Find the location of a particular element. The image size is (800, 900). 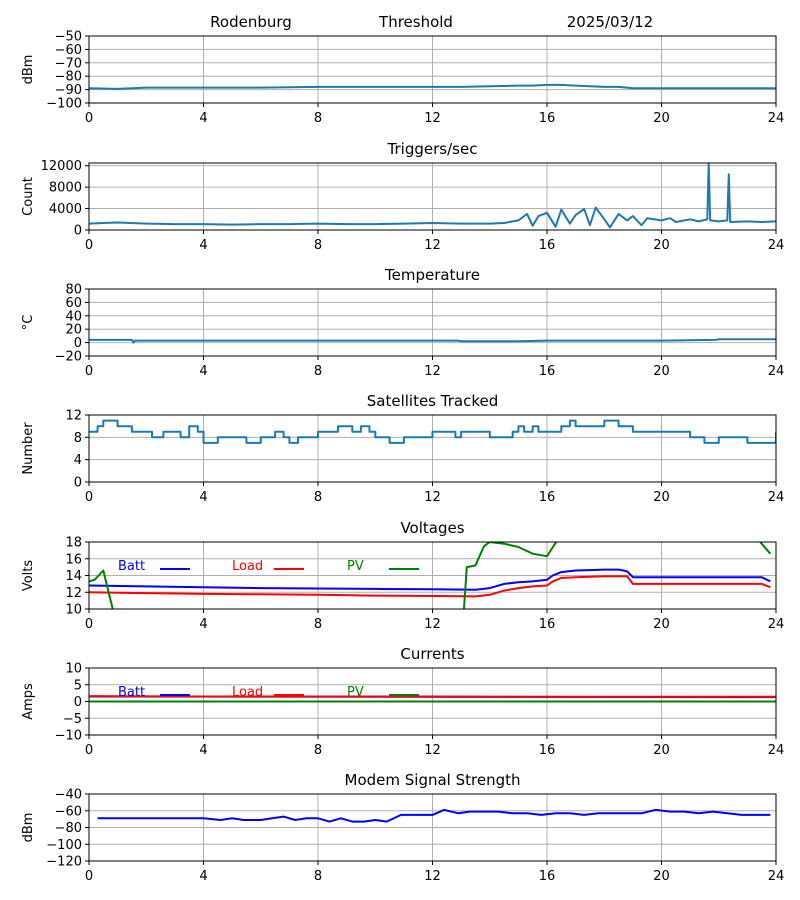

panel-0: 0 4 8 12 16 20 24 −100−90−80−70−60−50 dBm is located at coordinates (402, 78).